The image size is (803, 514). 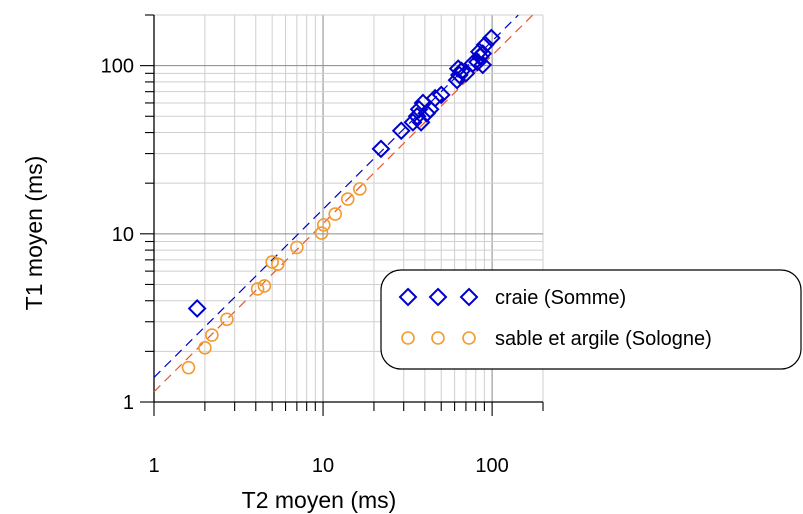 What do you see at coordinates (34, 233) in the screenshot?
I see `y-axis-label: T1 moyen (ms)` at bounding box center [34, 233].